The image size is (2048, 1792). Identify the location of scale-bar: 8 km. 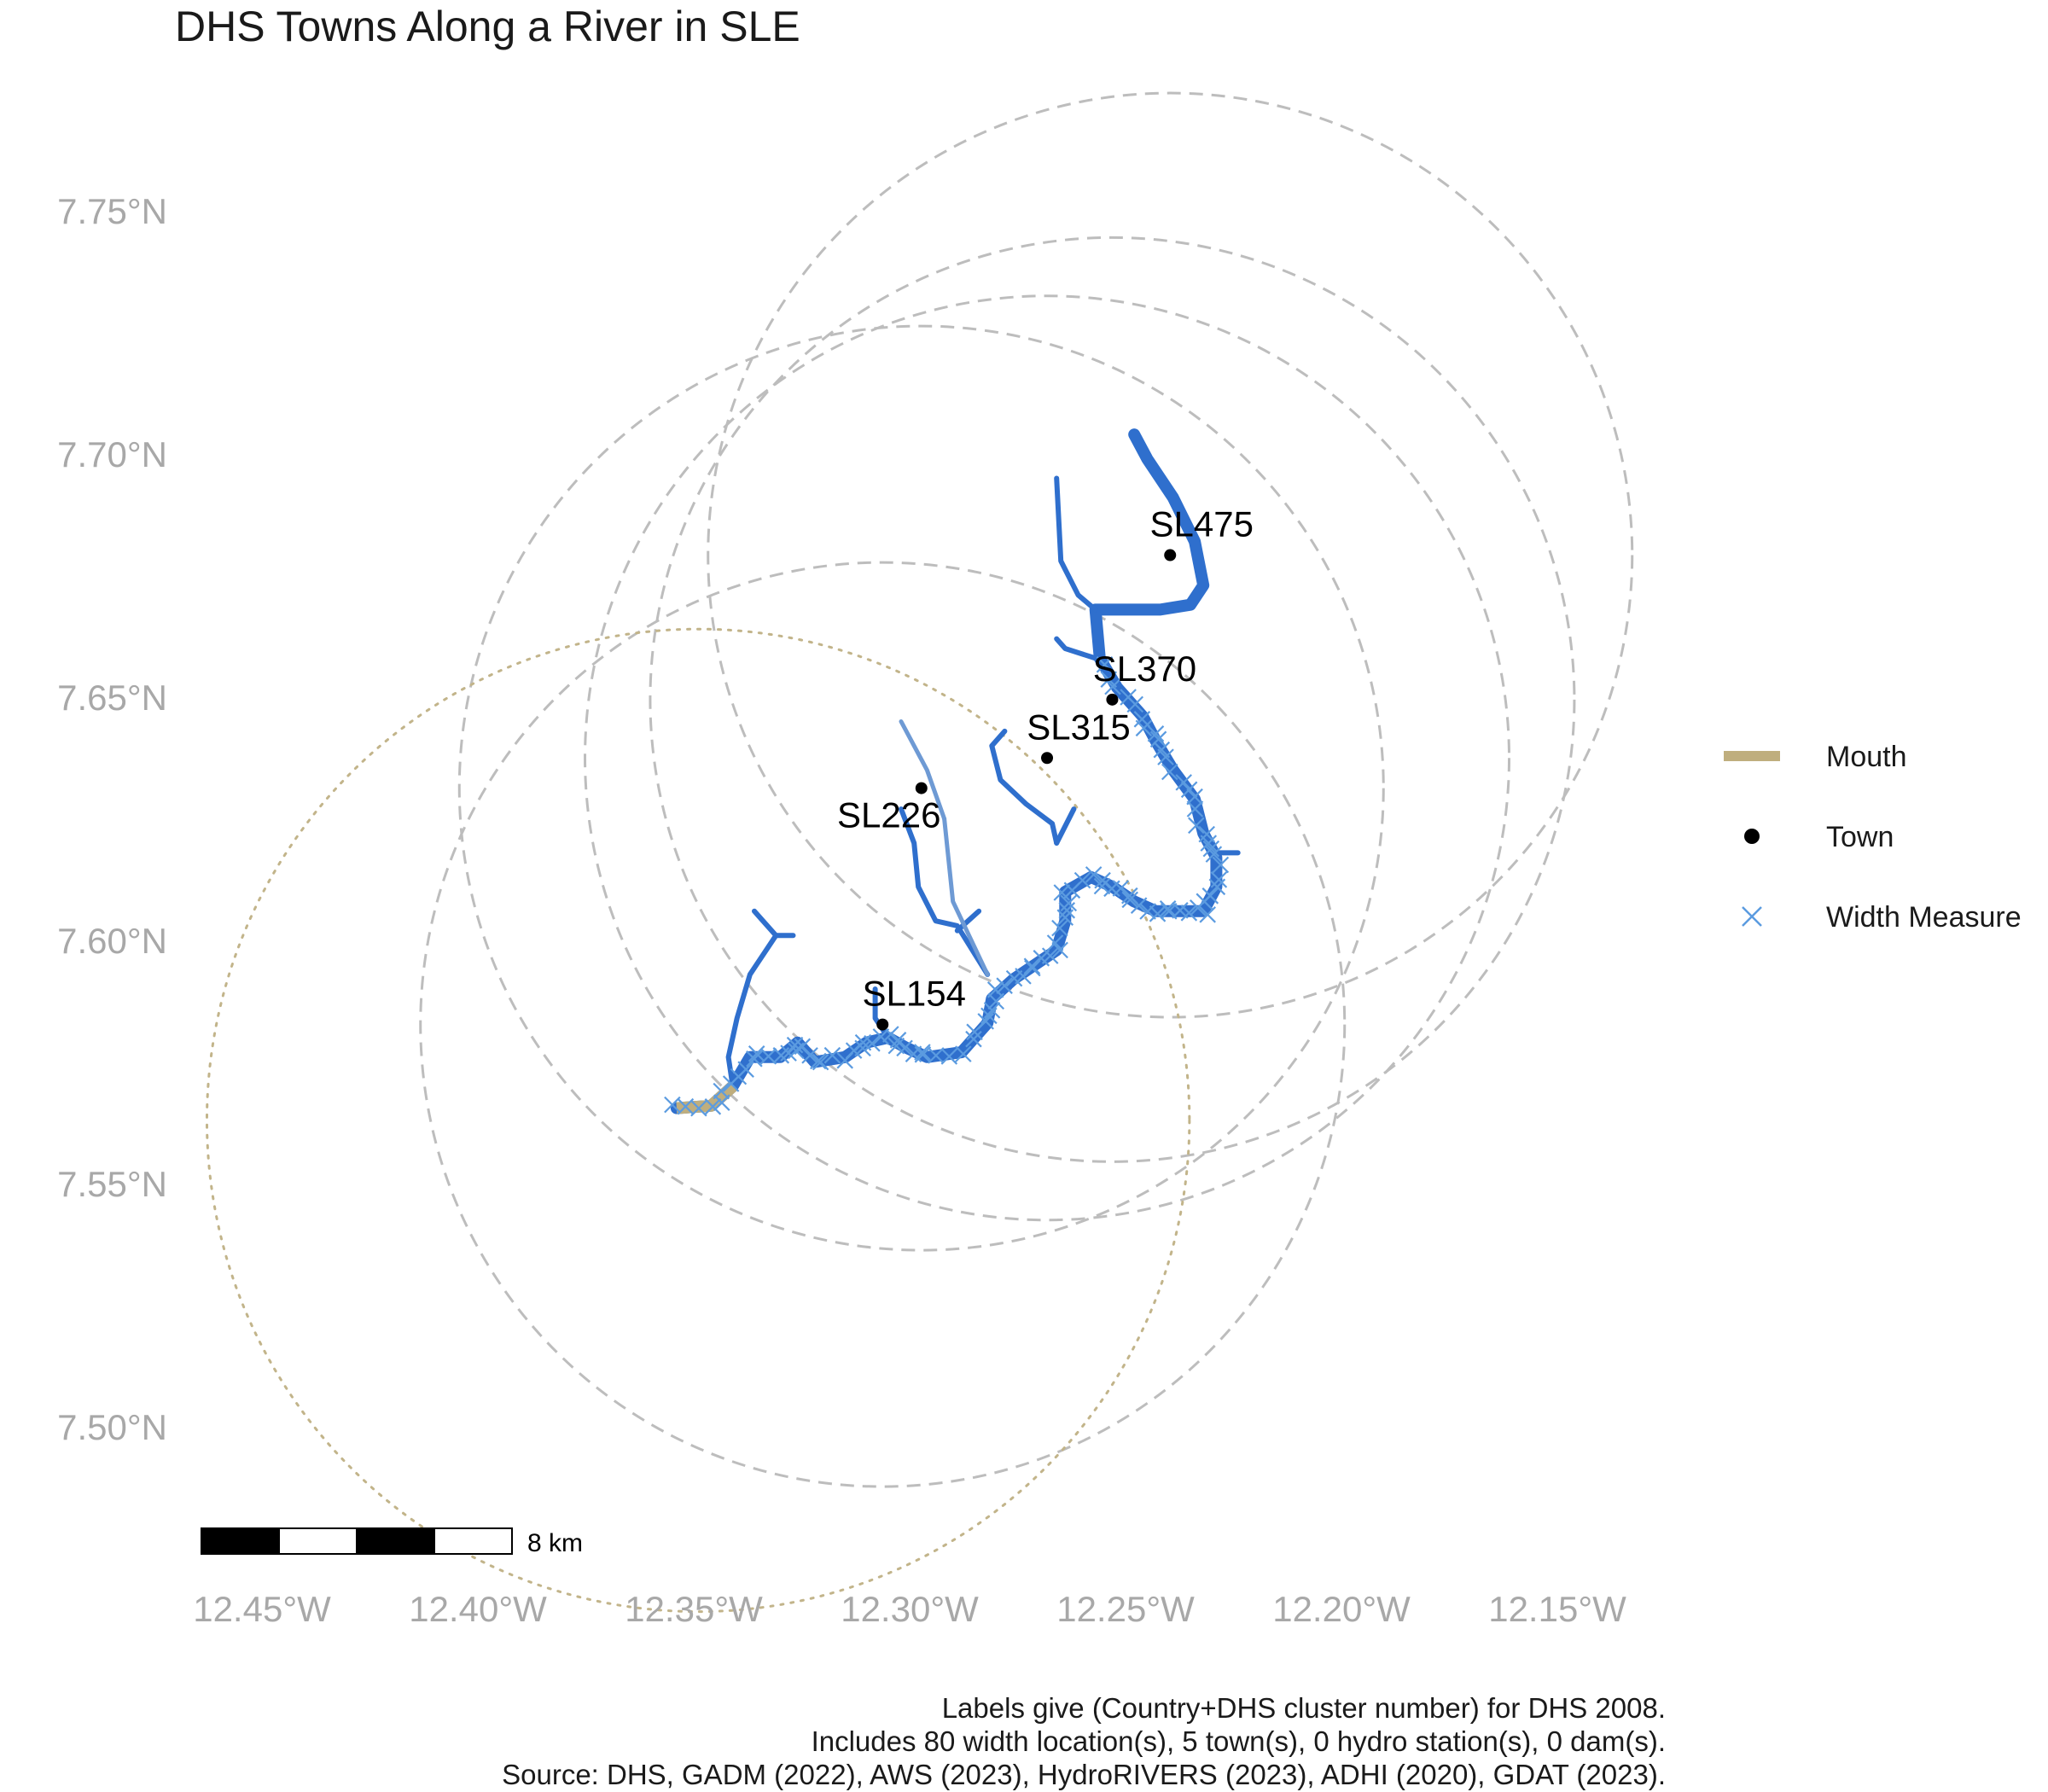
(392, 1542).